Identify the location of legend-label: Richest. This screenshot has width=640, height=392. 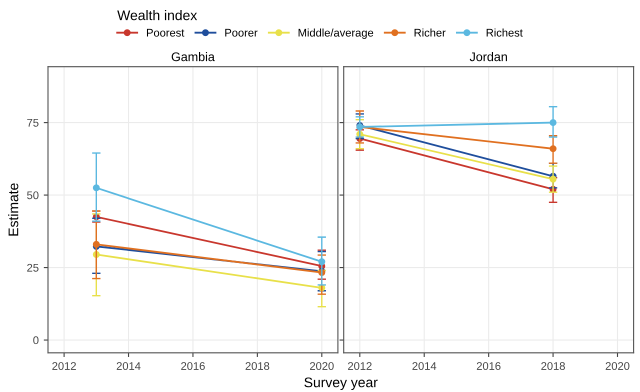
(504, 32).